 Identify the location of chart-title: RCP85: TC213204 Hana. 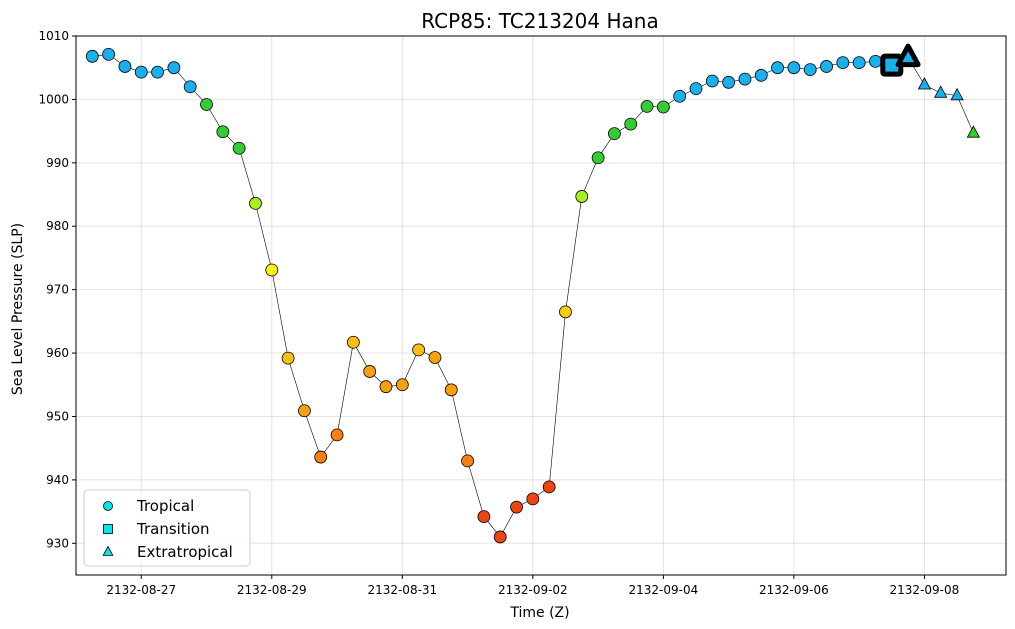
(539, 21).